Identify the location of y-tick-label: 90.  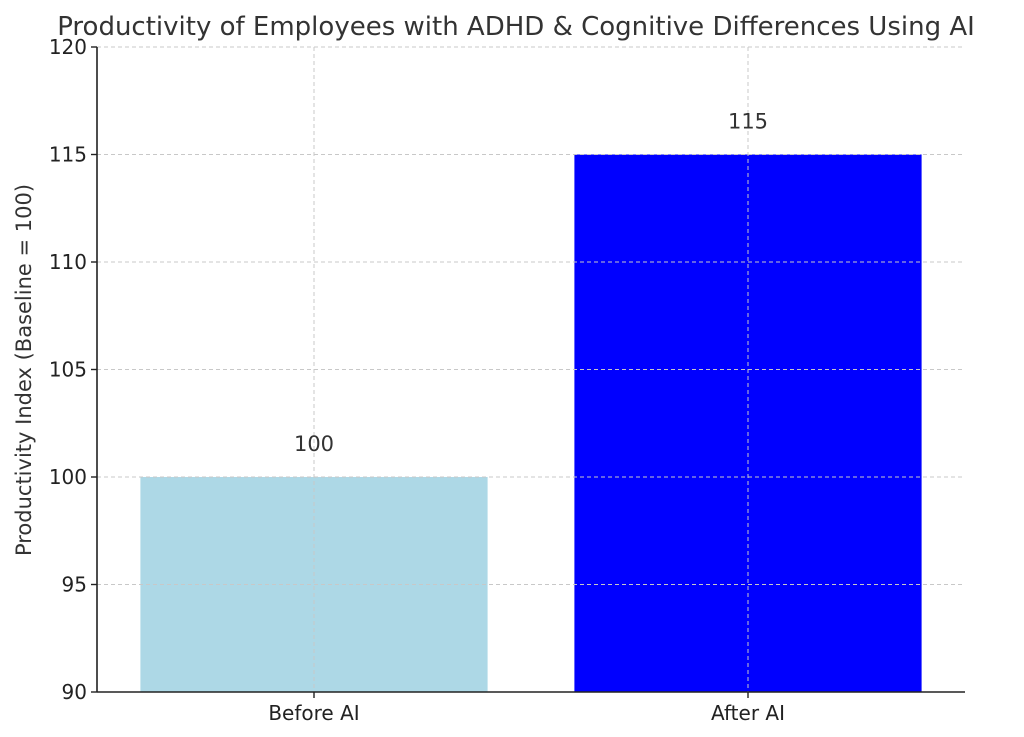
(74, 692).